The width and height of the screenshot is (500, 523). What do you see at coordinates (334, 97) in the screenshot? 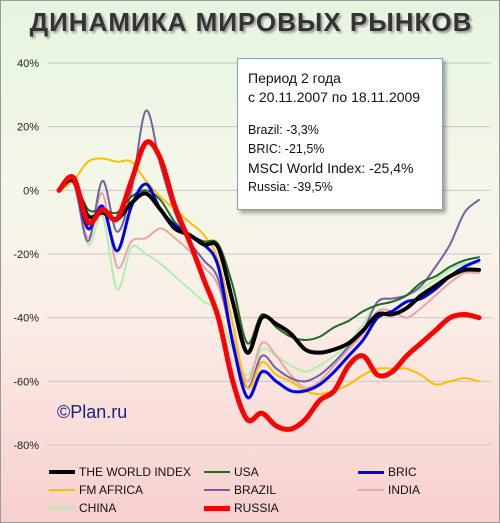
I see `info-period-range: с 20.11.2007 по 18.11.2009` at bounding box center [334, 97].